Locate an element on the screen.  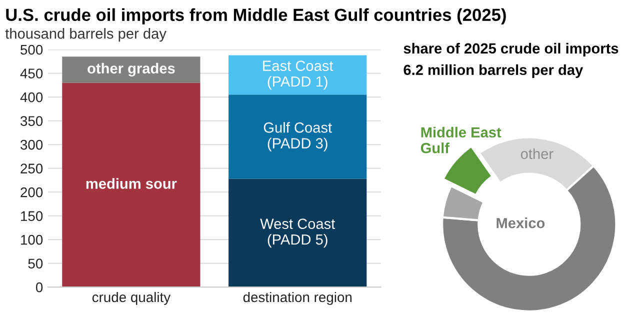
data-label: medium sour is located at coordinates (131, 183).